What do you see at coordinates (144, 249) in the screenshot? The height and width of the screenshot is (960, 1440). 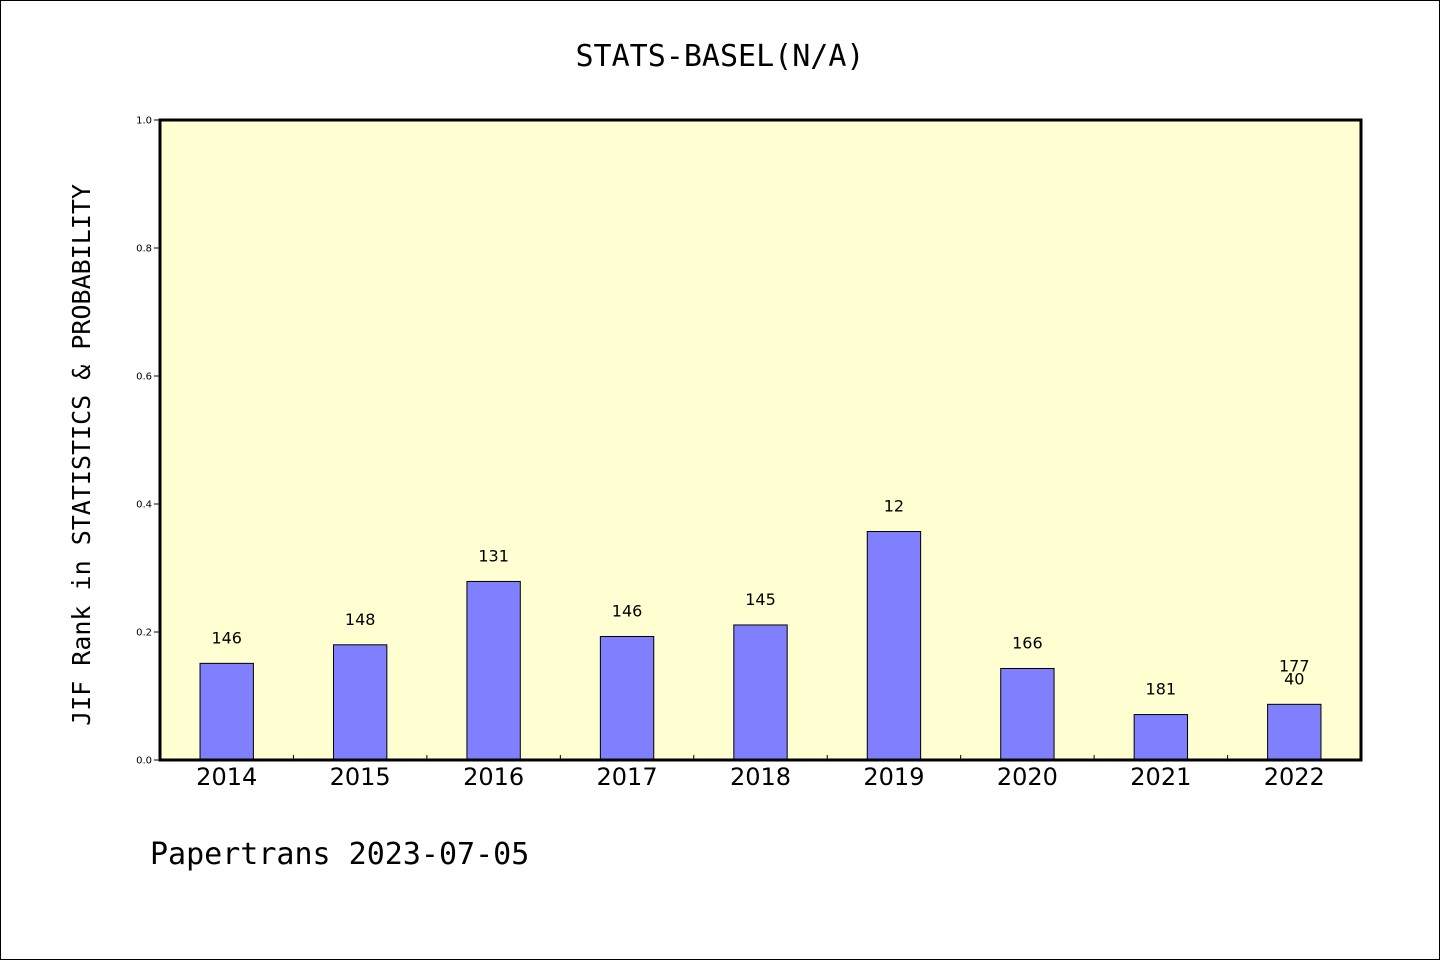 I see `y-tick-label: 0.8` at bounding box center [144, 249].